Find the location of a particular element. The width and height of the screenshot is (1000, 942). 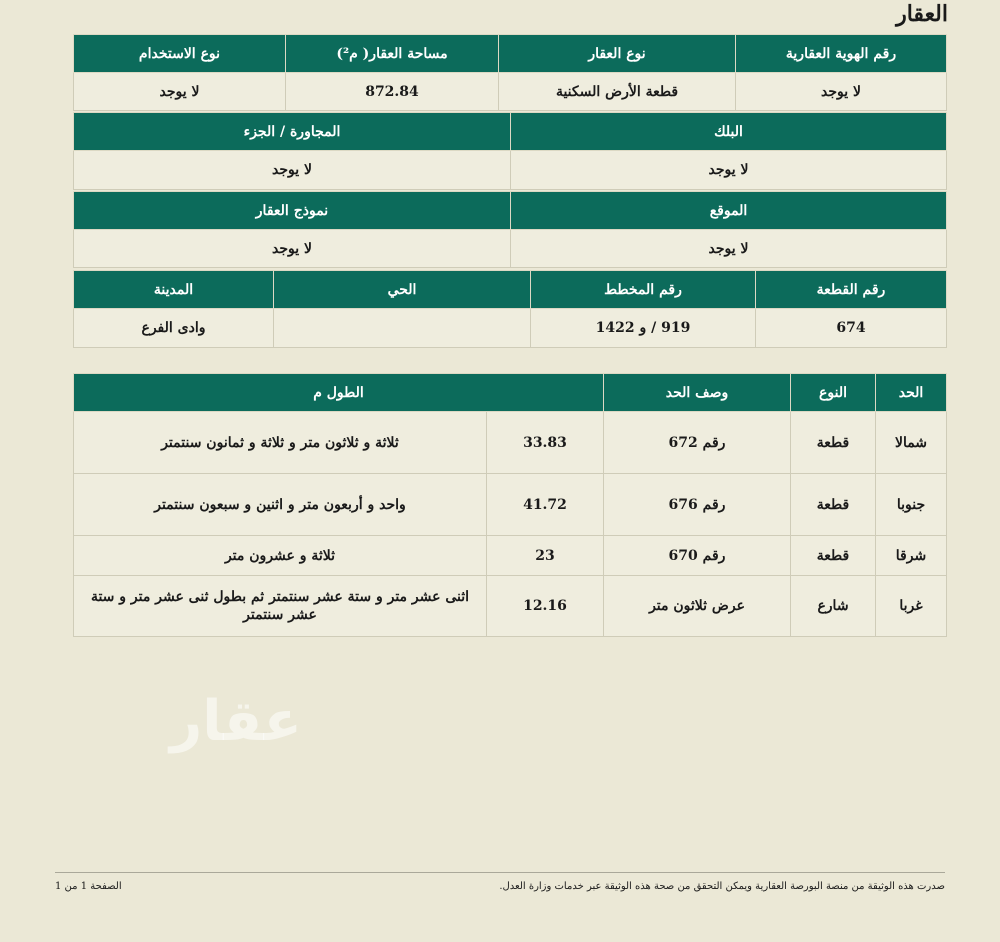

side: شمالا is located at coordinates (911, 442).